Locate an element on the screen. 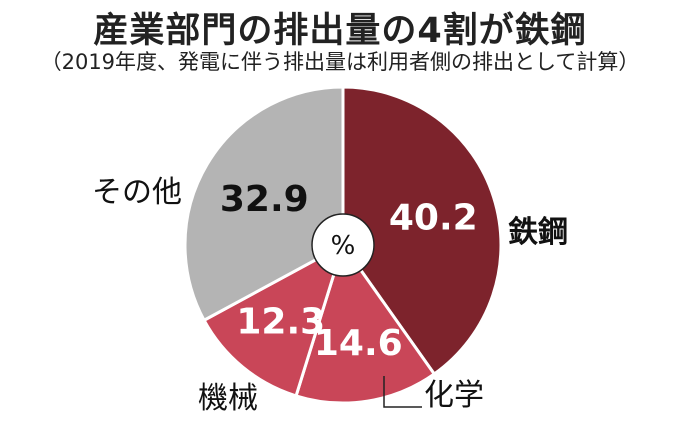  unit-label: % is located at coordinates (343, 246).